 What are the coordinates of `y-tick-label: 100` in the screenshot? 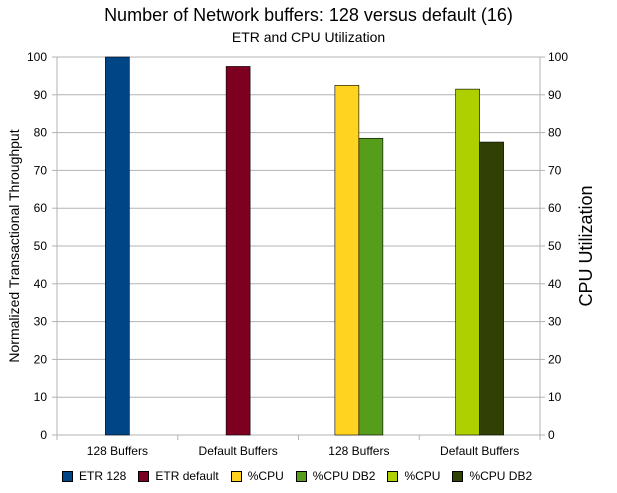 It's located at (37, 57).